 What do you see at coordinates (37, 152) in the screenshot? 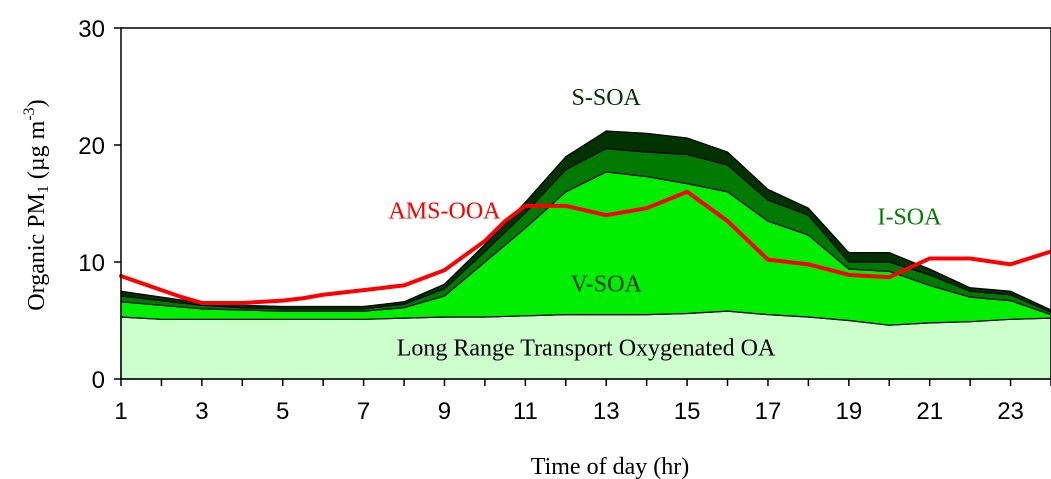
I see `y-axis-label-unit: (µg m` at bounding box center [37, 152].